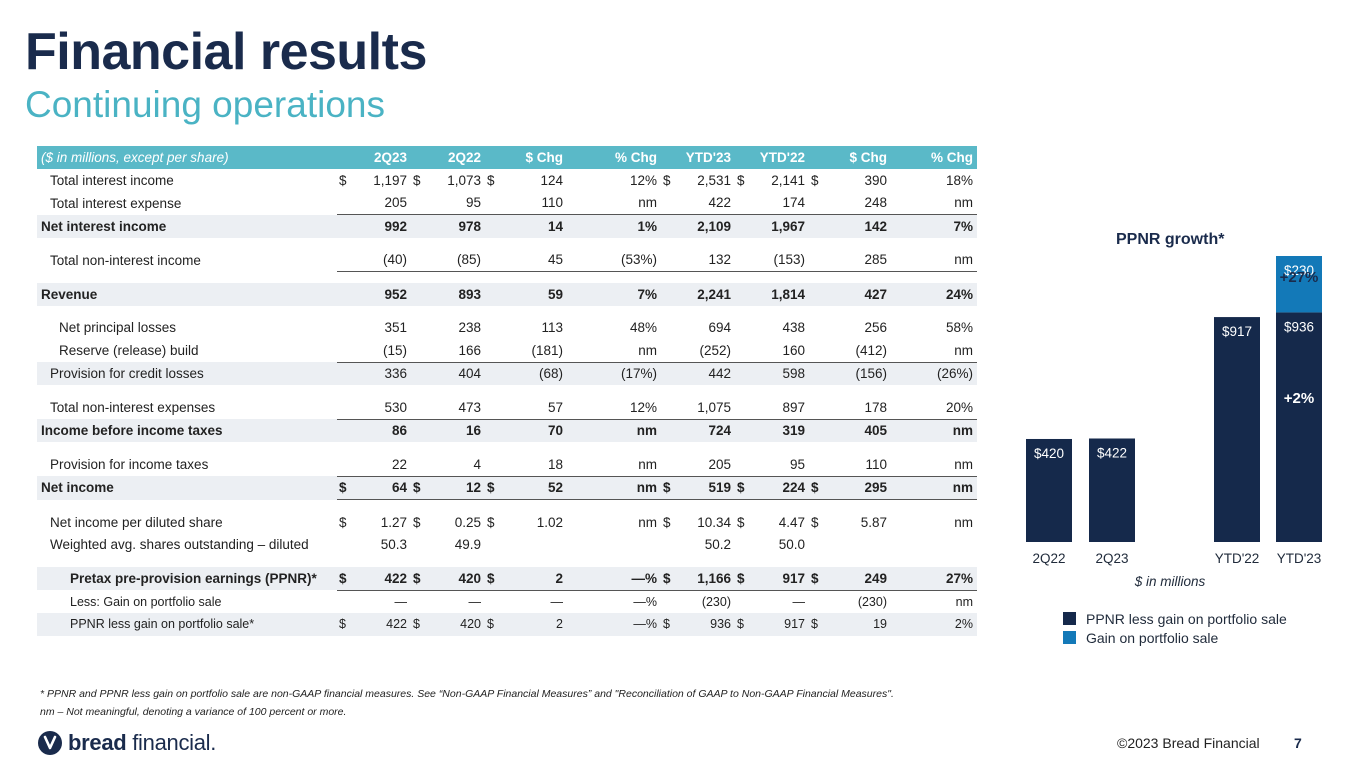  I want to click on bar-value-label: $230, so click(1299, 270).